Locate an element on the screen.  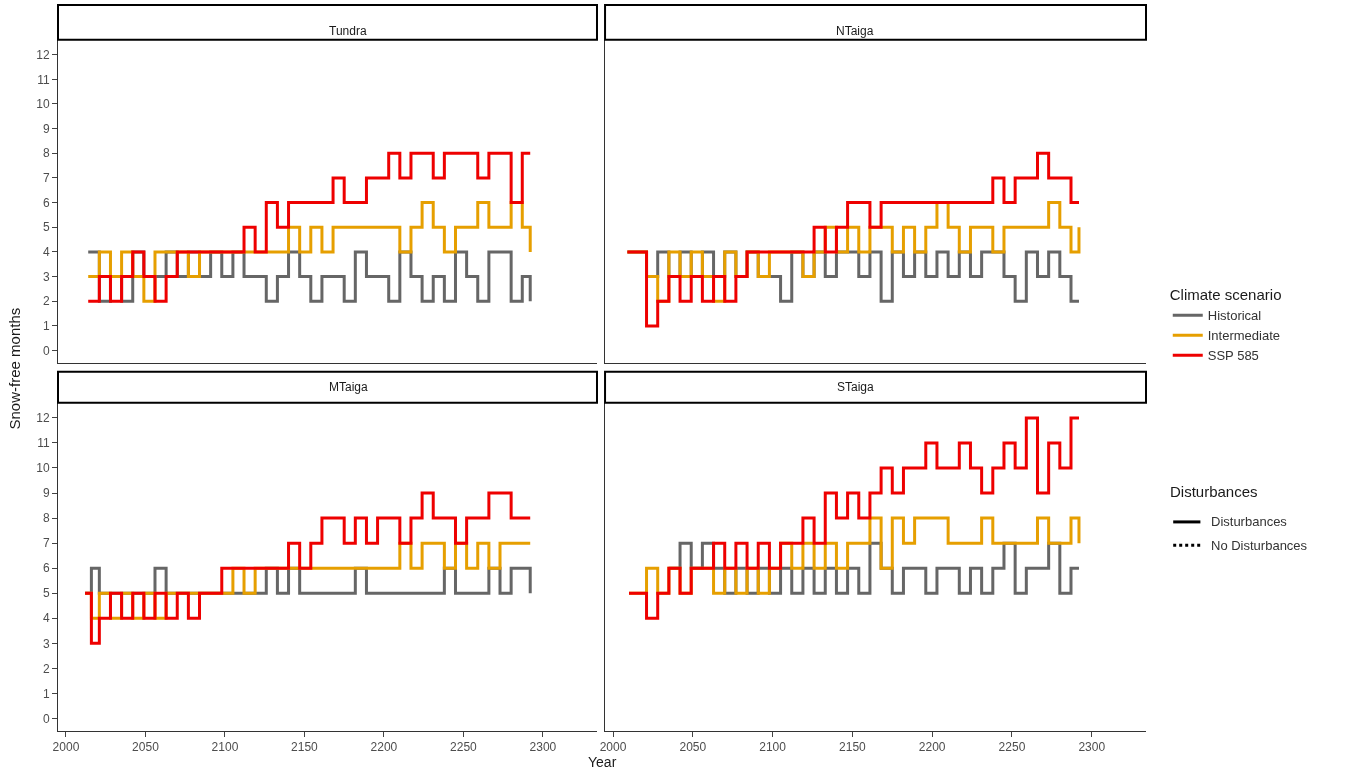
legend-label: SSP 585 is located at coordinates (1233, 356).